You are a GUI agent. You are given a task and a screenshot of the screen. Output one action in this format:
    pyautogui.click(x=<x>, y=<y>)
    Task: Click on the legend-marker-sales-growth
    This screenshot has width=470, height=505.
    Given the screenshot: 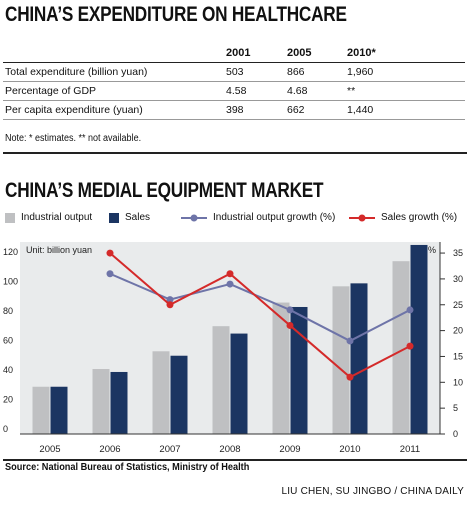 What is the action you would take?
    pyautogui.click(x=362, y=217)
    